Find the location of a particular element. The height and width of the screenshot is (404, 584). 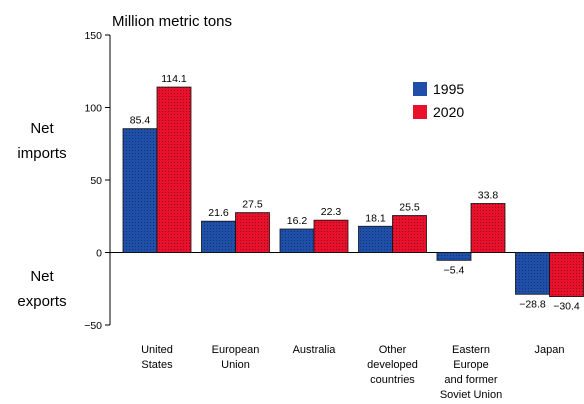

category-label-line: Europe is located at coordinates (470, 365).